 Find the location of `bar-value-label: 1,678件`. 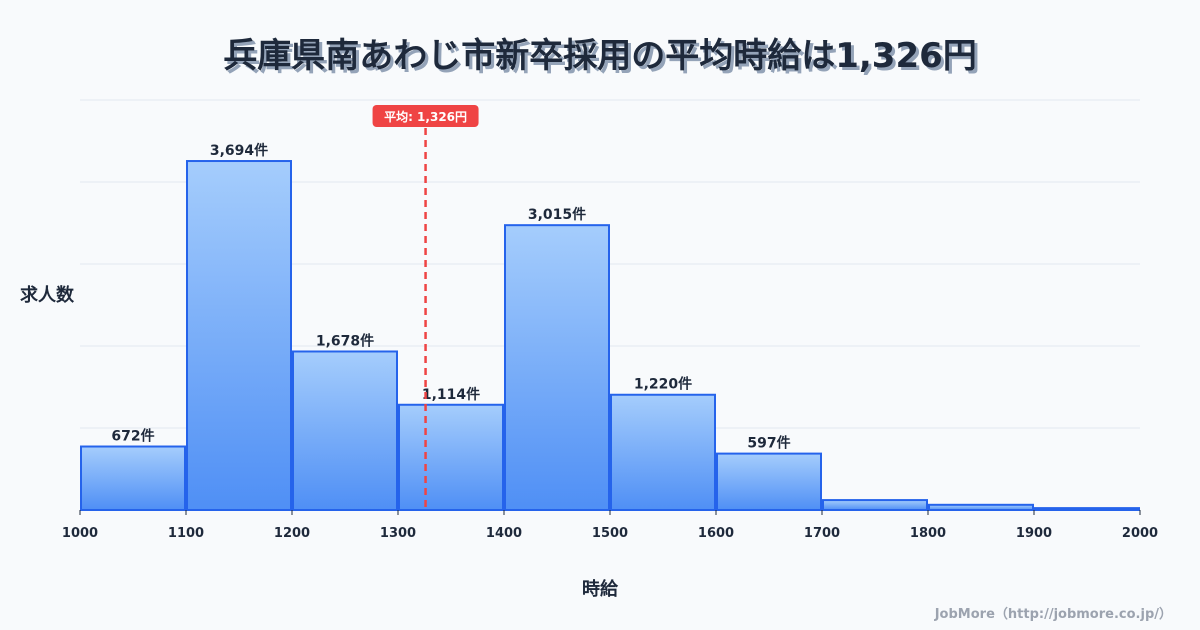

bar-value-label: 1,678件 is located at coordinates (345, 340).